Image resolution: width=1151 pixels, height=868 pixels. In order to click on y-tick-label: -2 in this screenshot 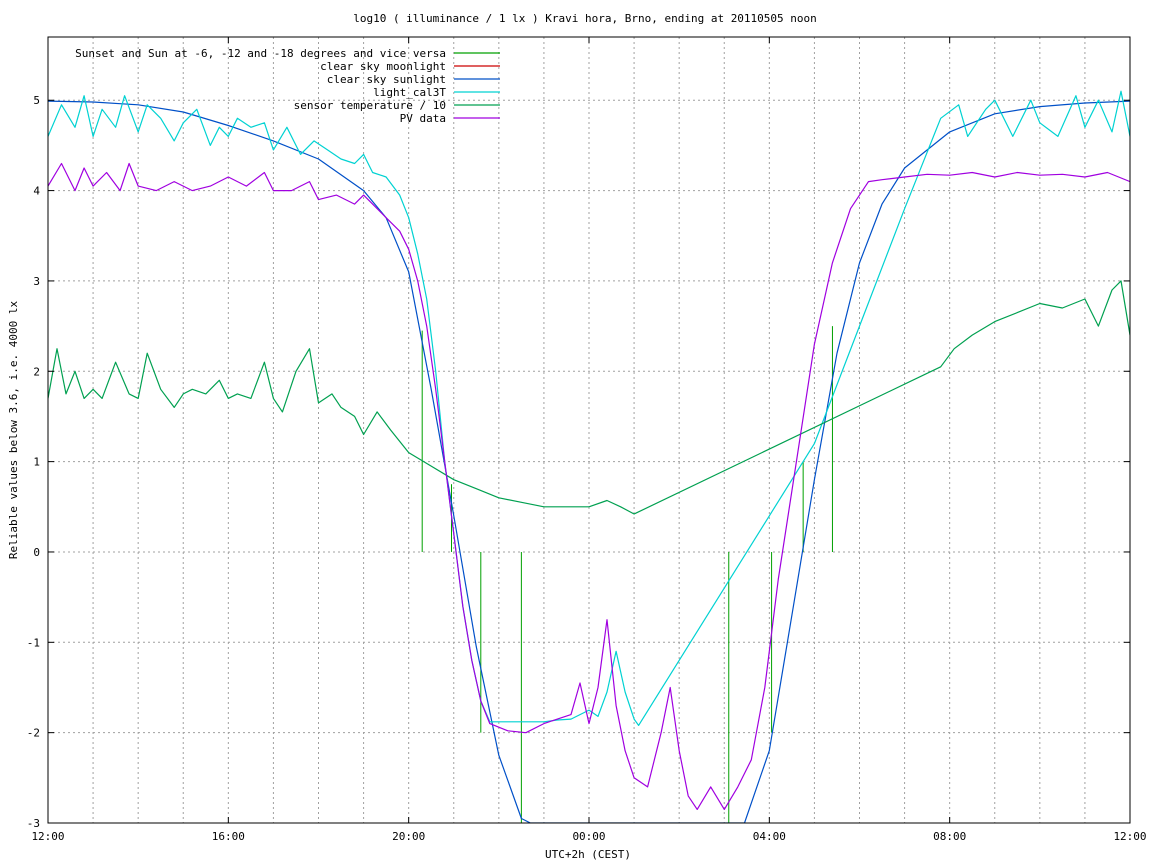, I will do `click(33, 733)`.